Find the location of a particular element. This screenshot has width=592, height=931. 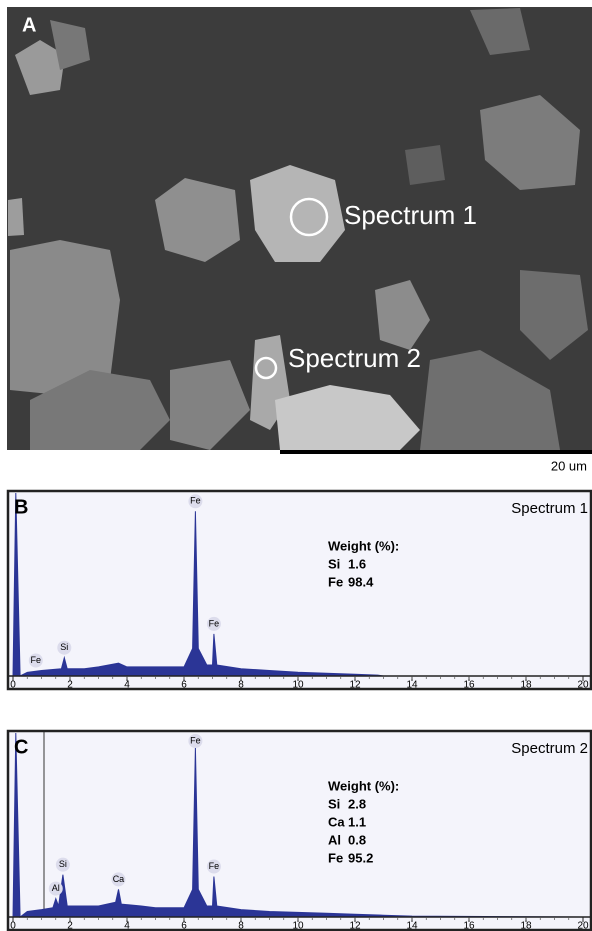

scale-bar is located at coordinates (436, 452).